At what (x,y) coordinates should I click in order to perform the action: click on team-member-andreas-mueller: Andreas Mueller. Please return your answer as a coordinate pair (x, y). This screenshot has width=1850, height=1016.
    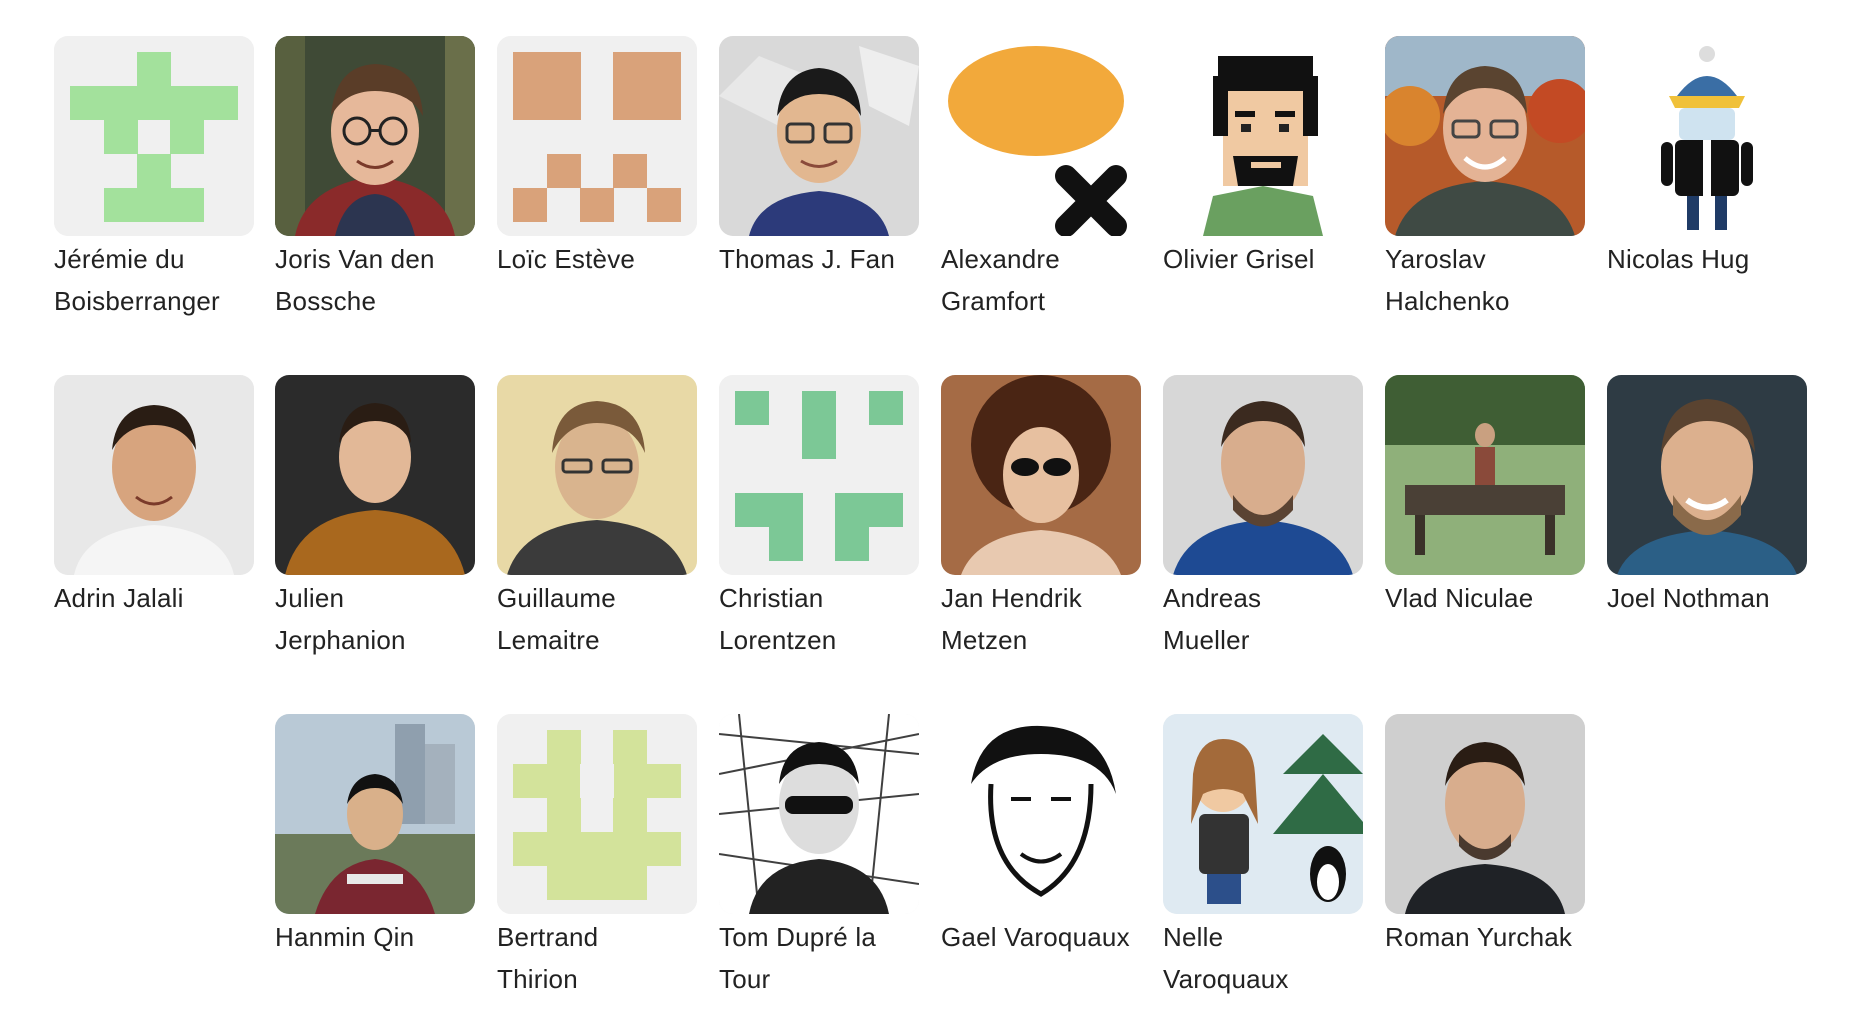
    Looking at the image, I should click on (1268, 518).